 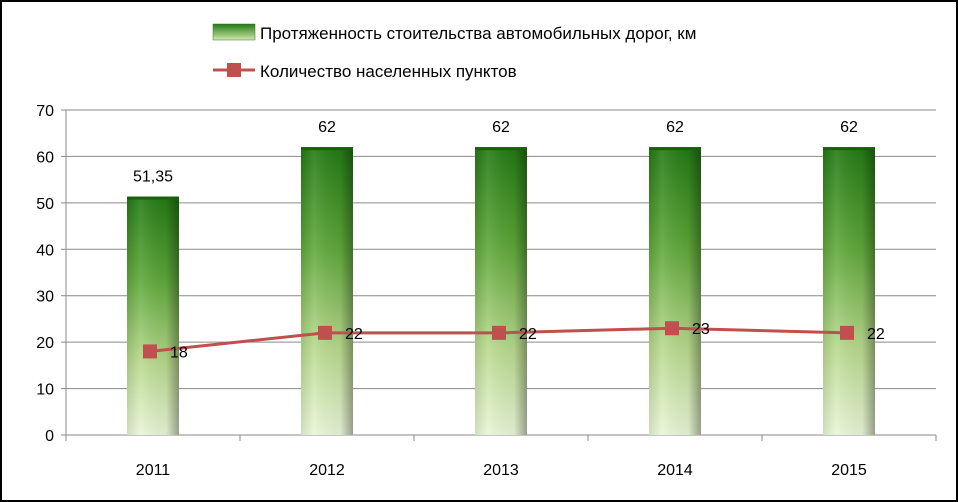 What do you see at coordinates (153, 177) in the screenshot?
I see `bar-data-label: 51,35` at bounding box center [153, 177].